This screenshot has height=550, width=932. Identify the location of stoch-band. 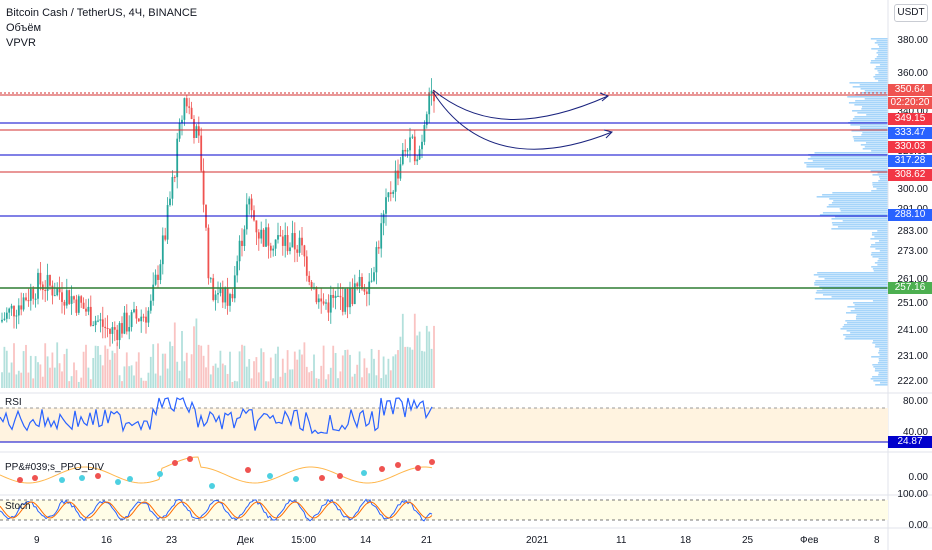
(444, 510).